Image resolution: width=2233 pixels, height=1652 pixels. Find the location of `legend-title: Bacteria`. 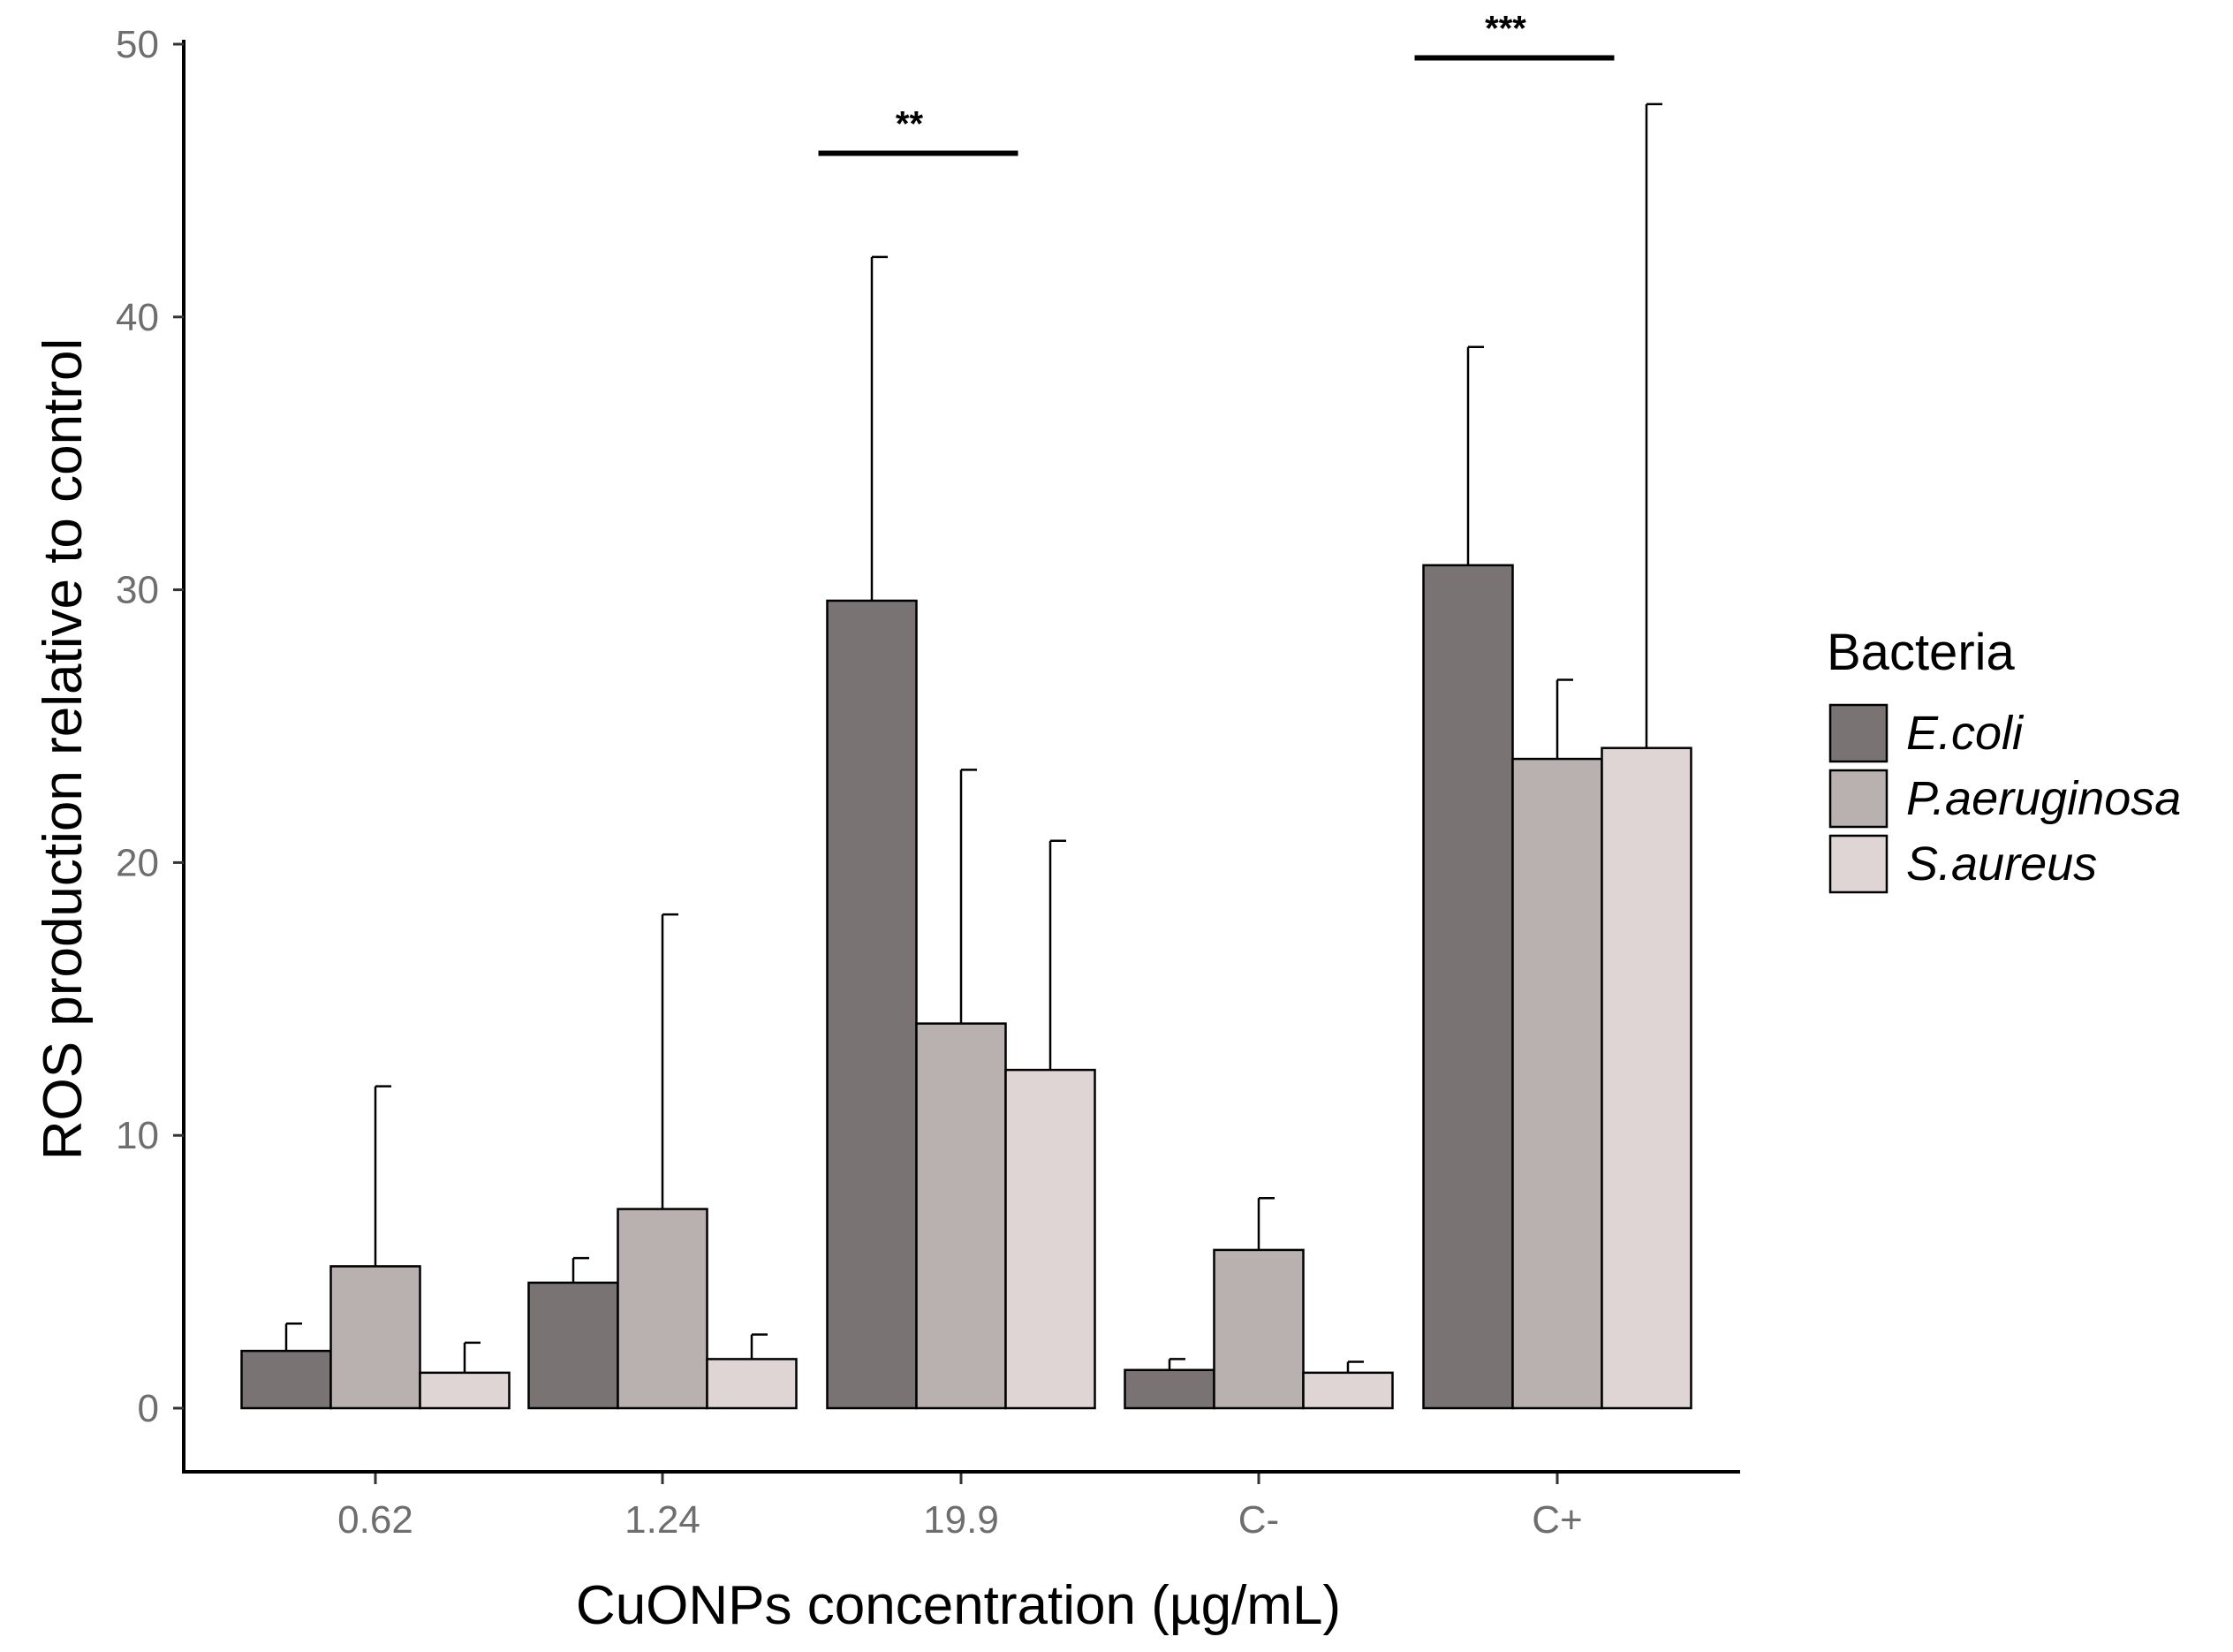

legend-title: Bacteria is located at coordinates (1921, 652).